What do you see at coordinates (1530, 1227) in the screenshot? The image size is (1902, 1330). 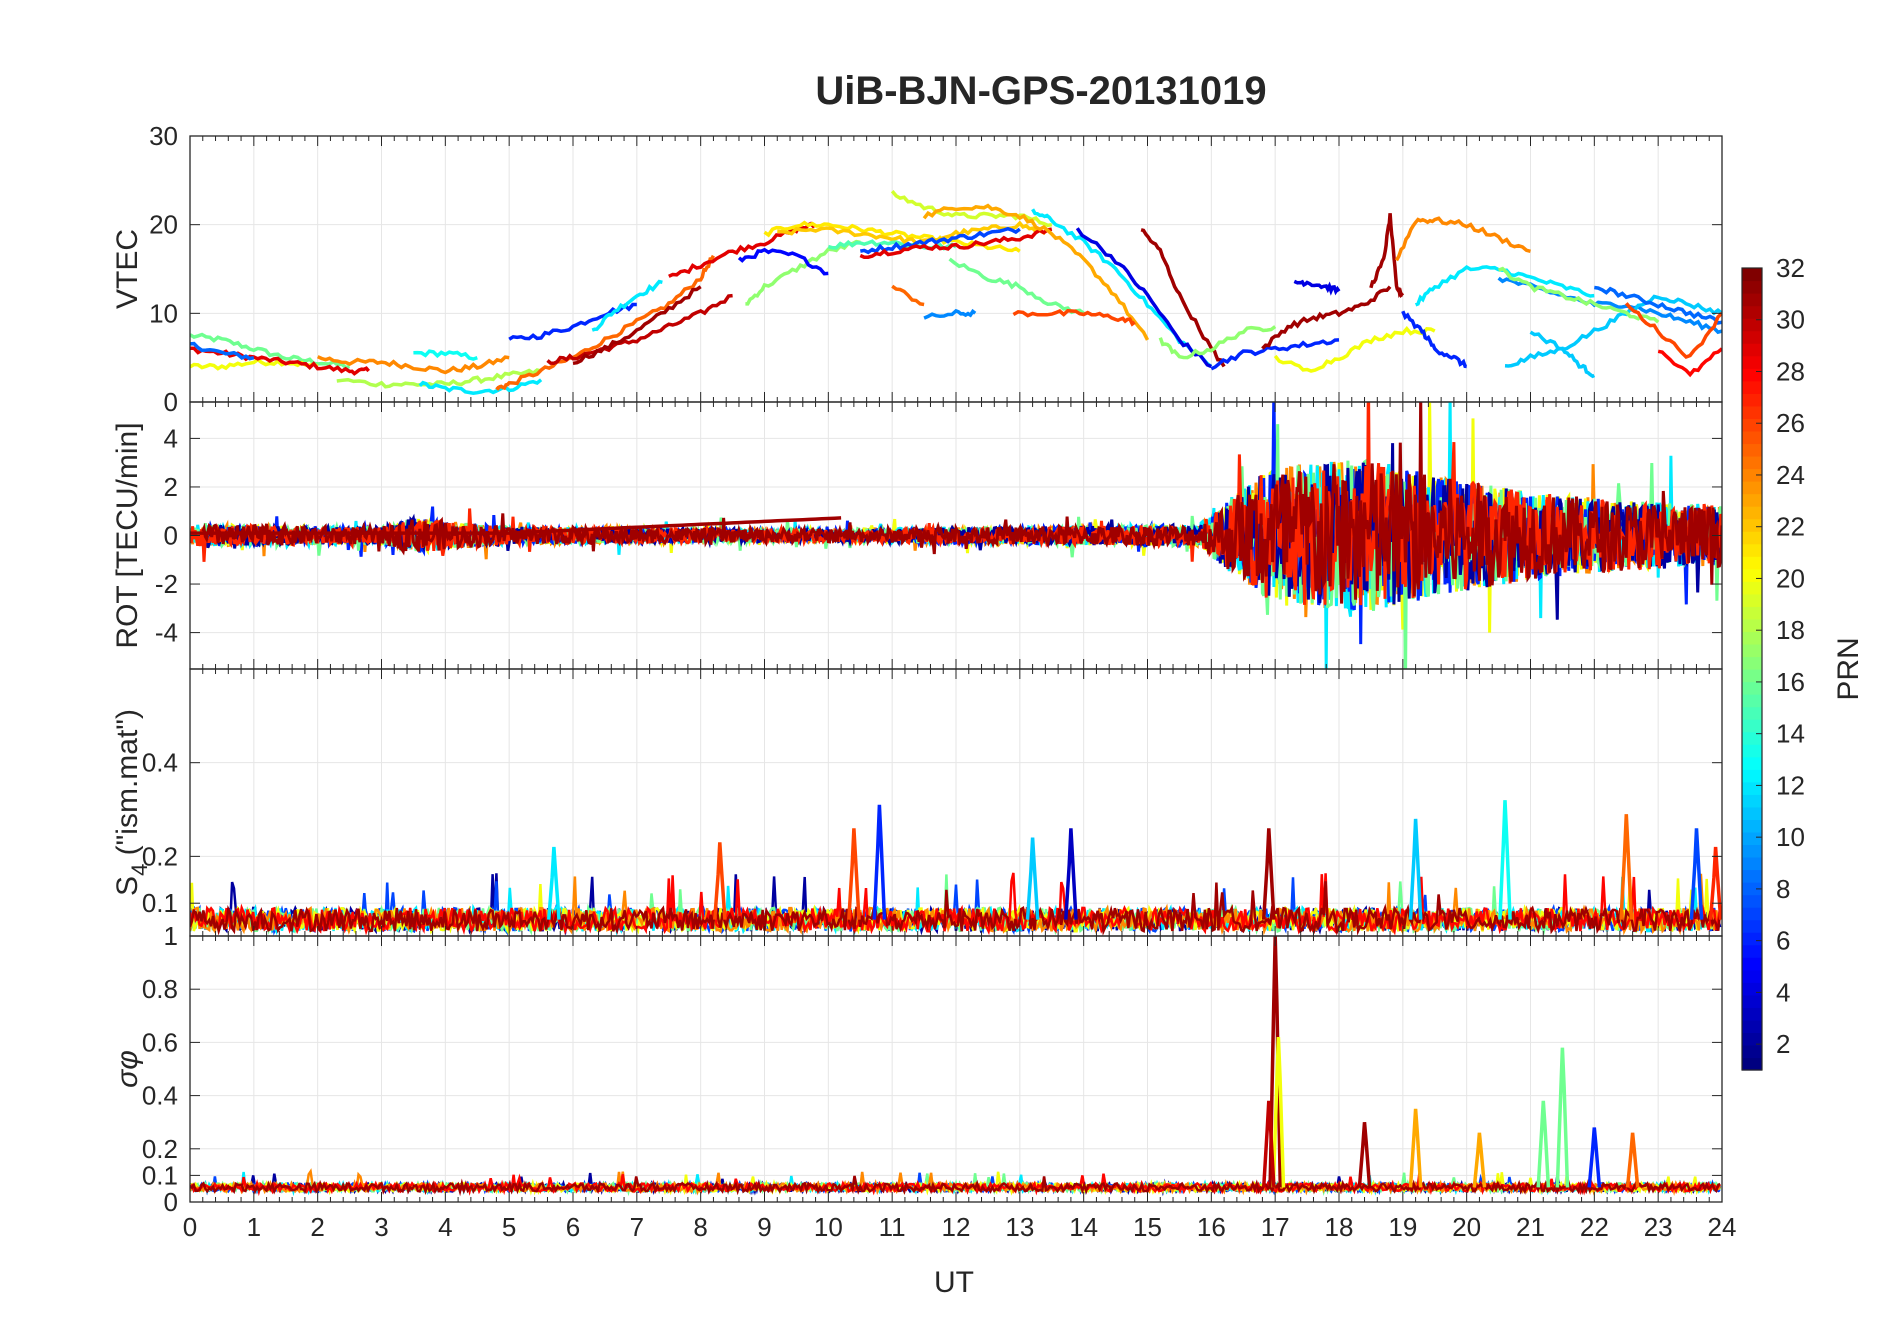 I see `x-tick-label: 21` at bounding box center [1530, 1227].